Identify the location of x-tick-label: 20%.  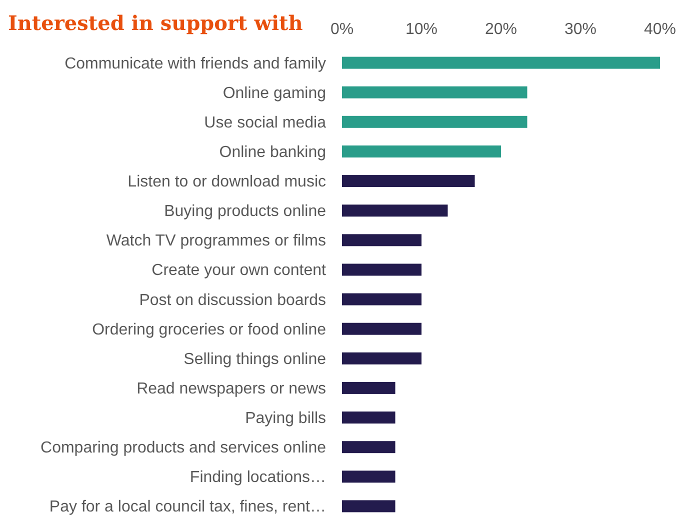
(501, 29).